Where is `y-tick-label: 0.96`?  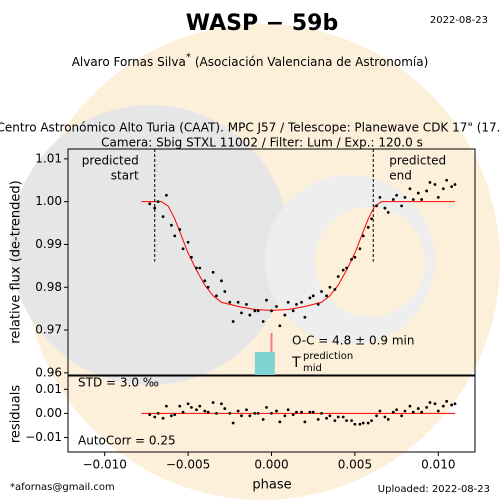
y-tick-label: 0.96 is located at coordinates (48, 372).